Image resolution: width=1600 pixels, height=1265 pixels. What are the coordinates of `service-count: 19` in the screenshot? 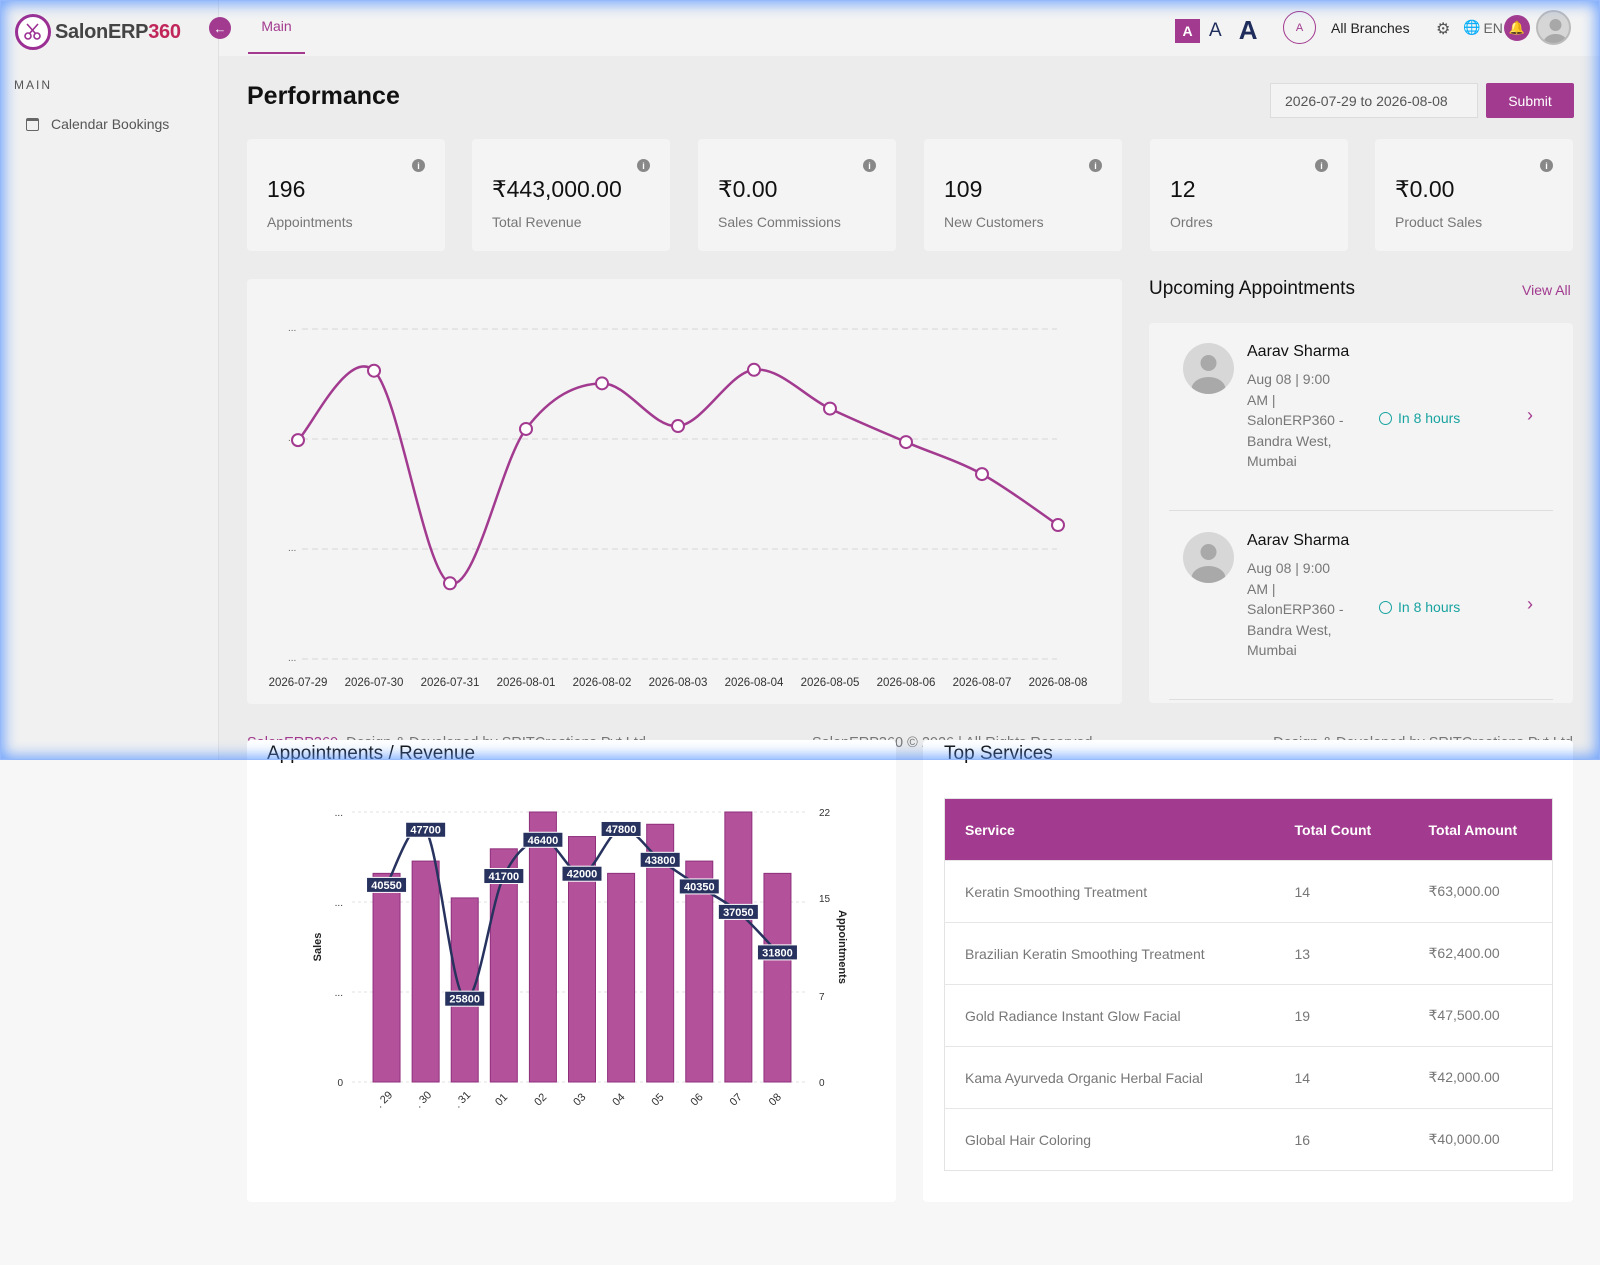 It's located at (1341, 1015).